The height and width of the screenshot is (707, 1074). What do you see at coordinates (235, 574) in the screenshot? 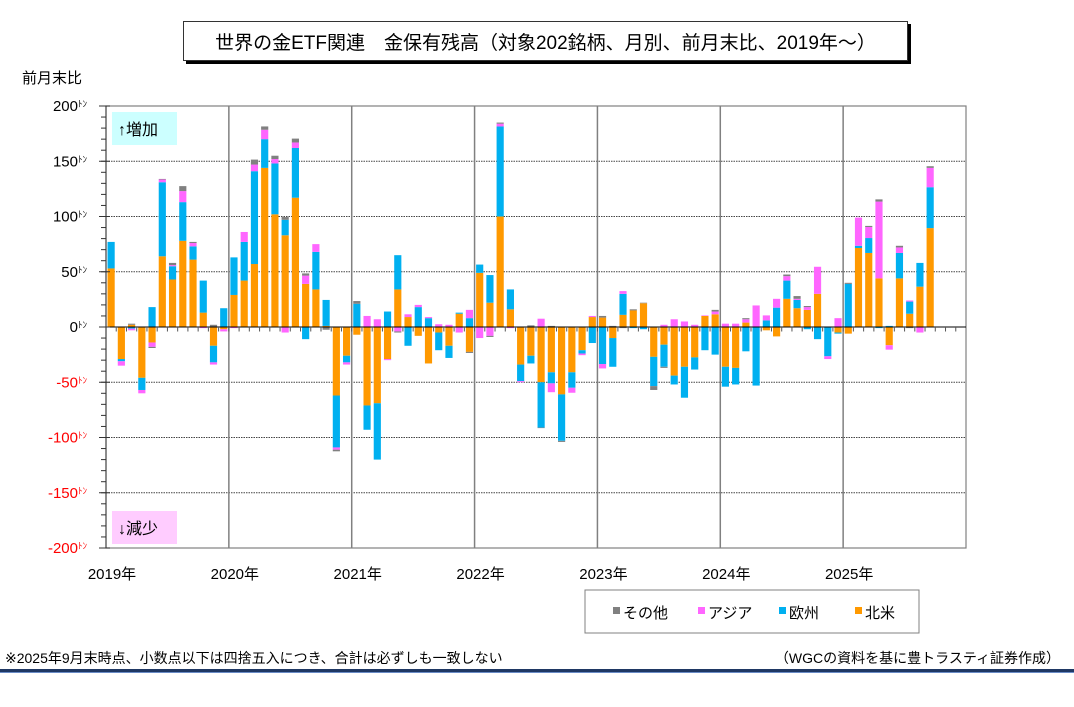
I see `x-tick-label: 2020年` at bounding box center [235, 574].